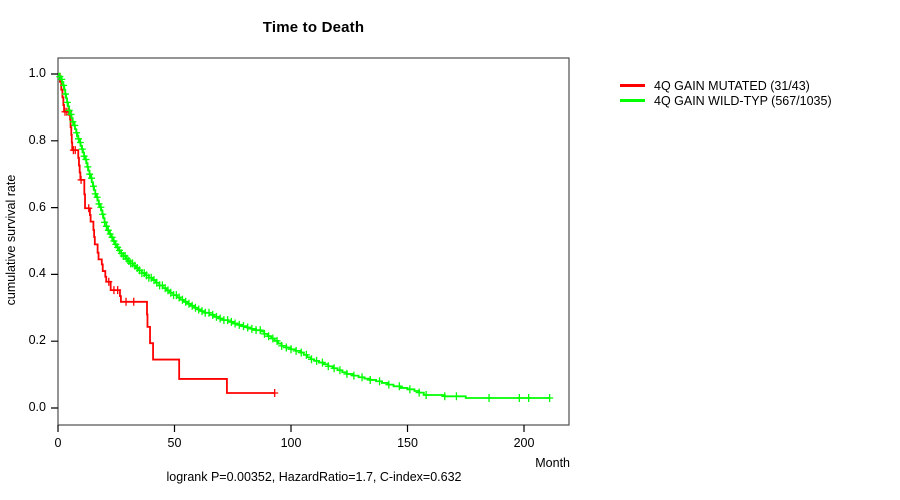  Describe the element at coordinates (632, 85) in the screenshot. I see `legend-line-red` at that location.